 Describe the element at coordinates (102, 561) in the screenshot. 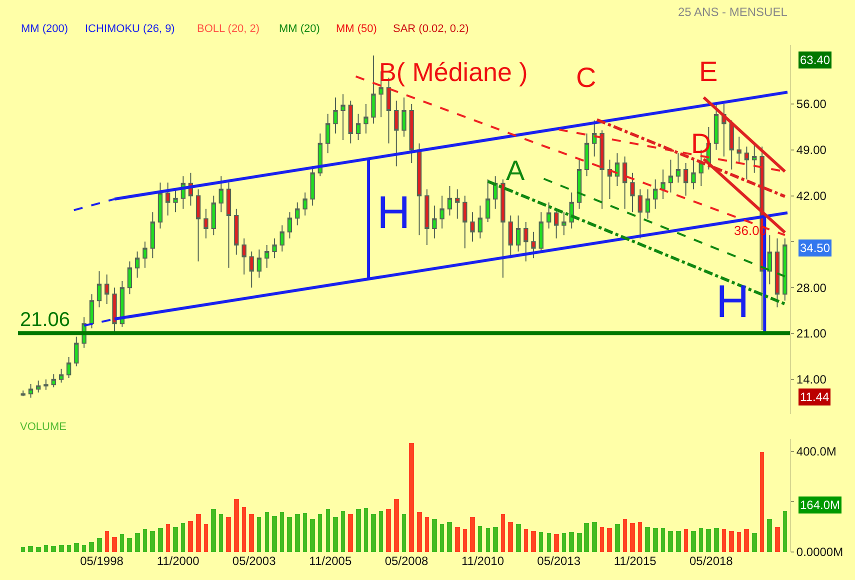

I see `x-tick-label: 05/1998` at that location.